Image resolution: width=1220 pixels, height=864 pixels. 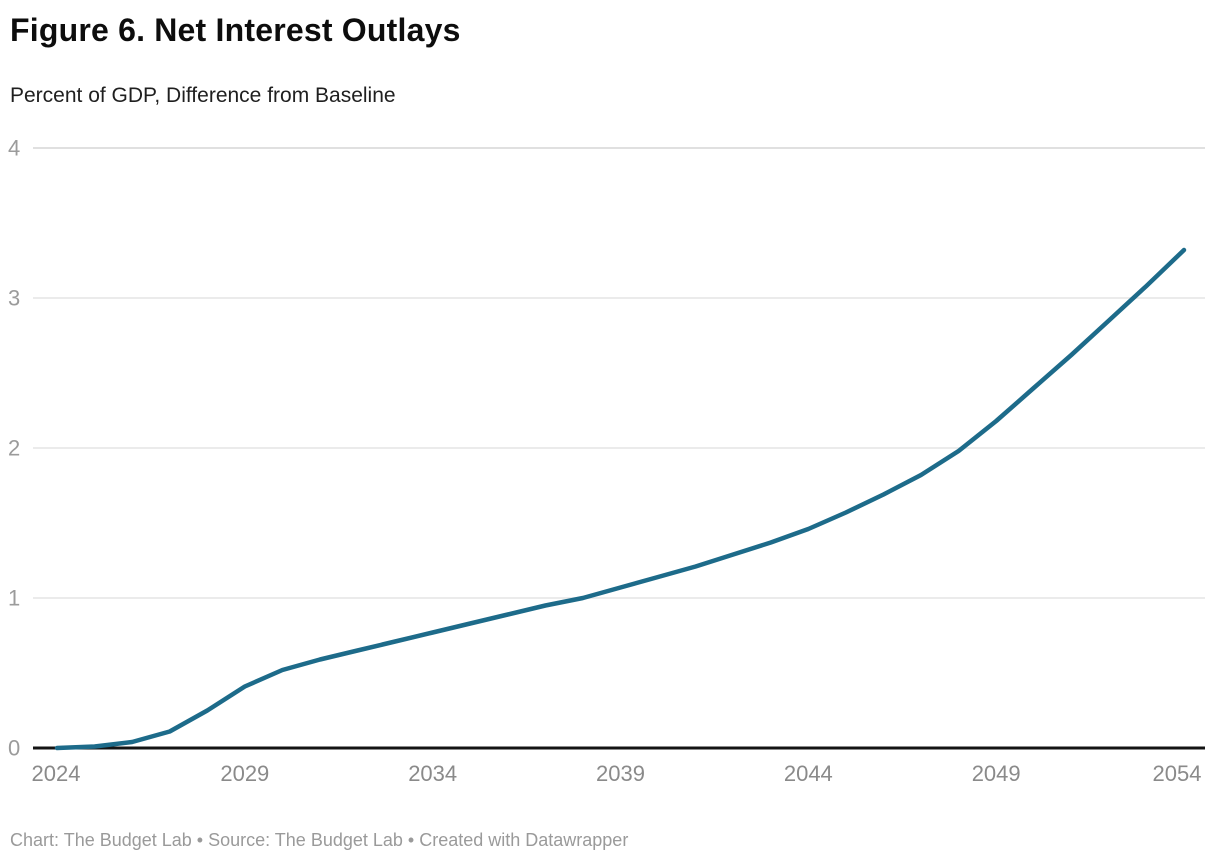 I want to click on y-tick-label: 3, so click(x=14, y=298).